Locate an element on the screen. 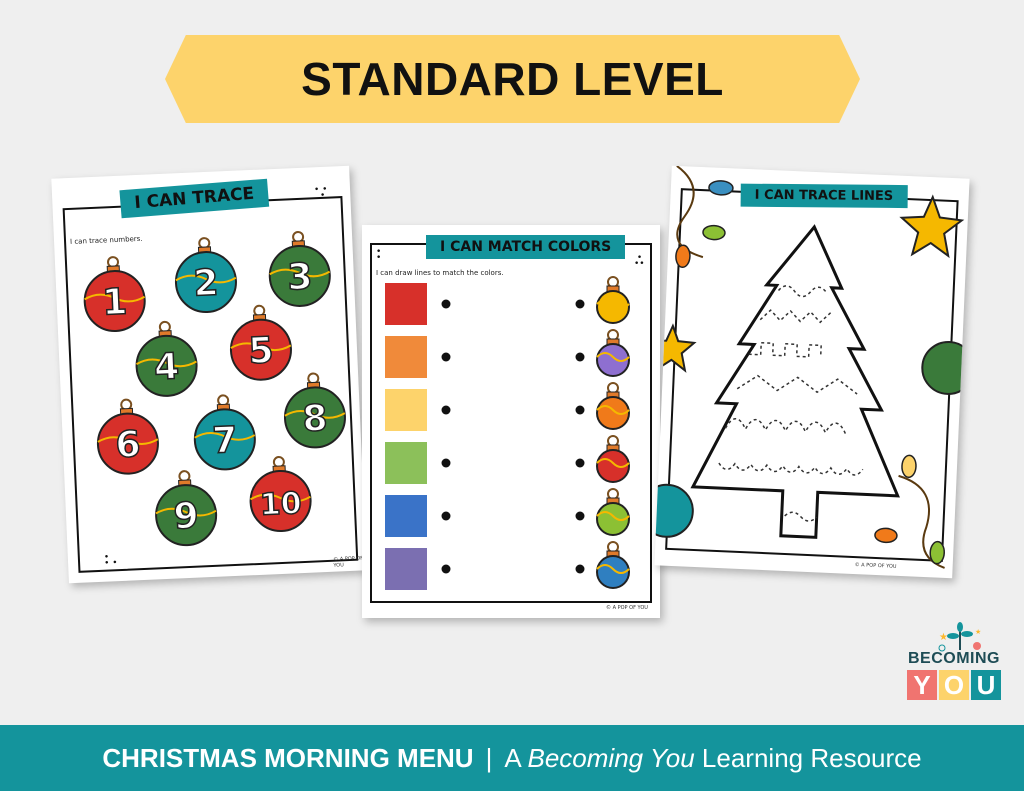 This screenshot has height=791, width=1024. number-ornament: 6 is located at coordinates (127, 436).